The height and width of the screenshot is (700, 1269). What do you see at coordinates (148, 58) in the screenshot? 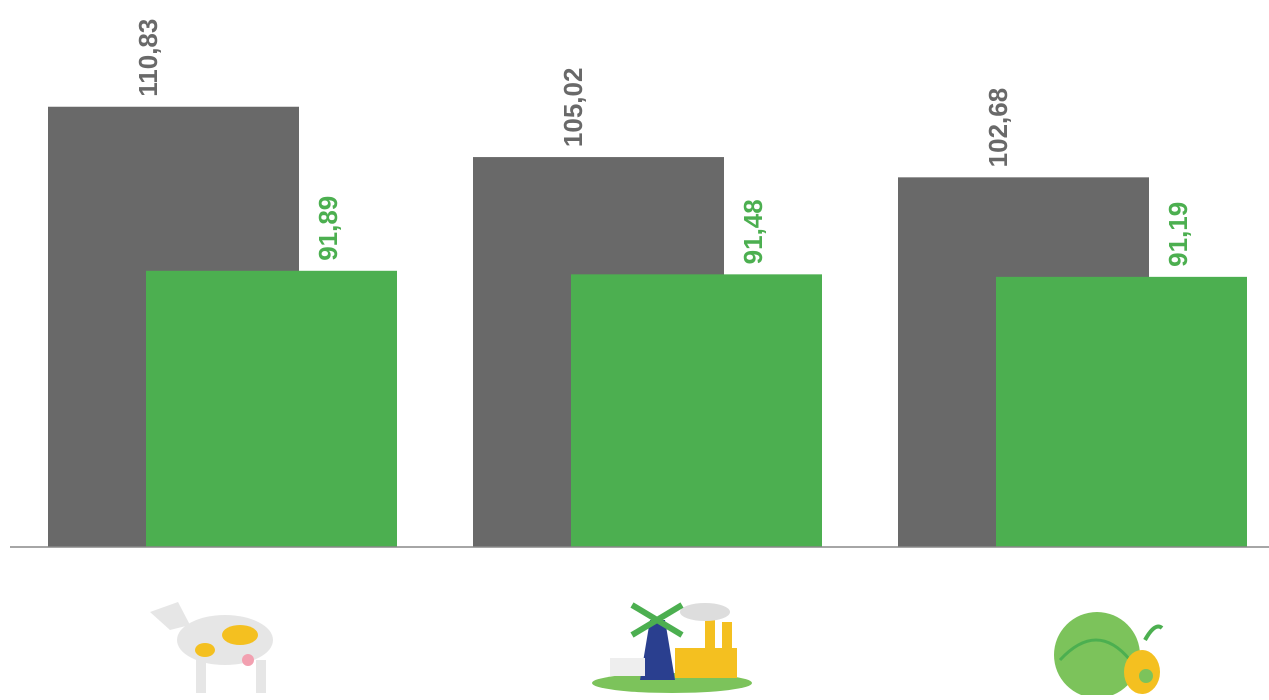
I see `value-label: 110,83` at bounding box center [148, 58].